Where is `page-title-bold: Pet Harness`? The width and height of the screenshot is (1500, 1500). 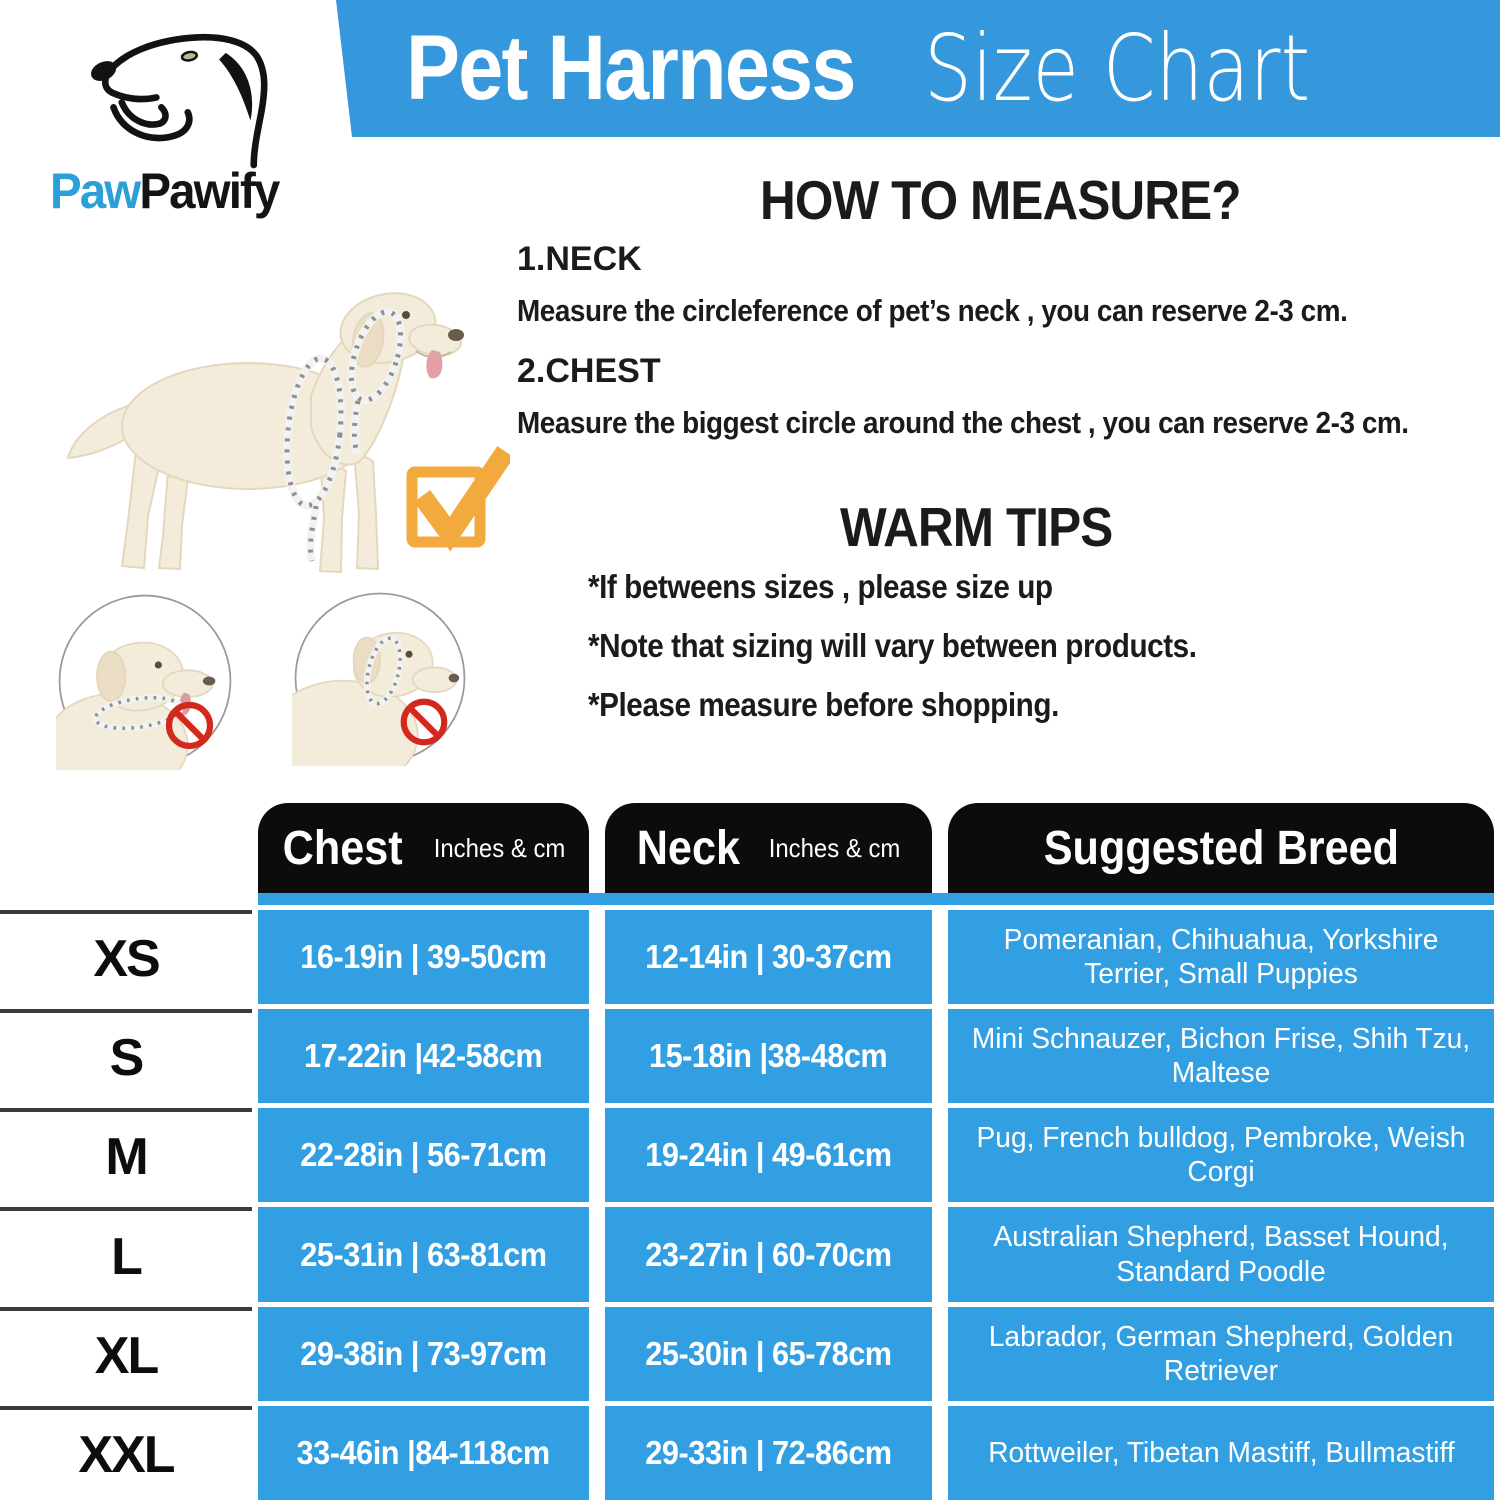
page-title-bold: Pet Harness is located at coordinates (631, 68).